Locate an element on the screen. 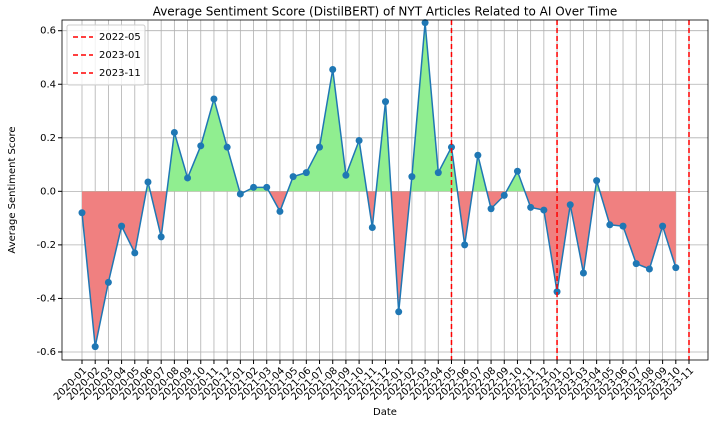 Image resolution: width=714 pixels, height=428 pixels. legend-label: 2022-05 is located at coordinates (120, 37).